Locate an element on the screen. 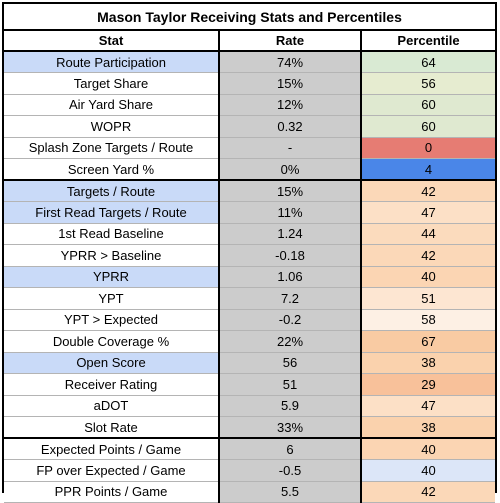 Image resolution: width=500 pixels, height=503 pixels. percentile-cell: 64 is located at coordinates (427, 61).